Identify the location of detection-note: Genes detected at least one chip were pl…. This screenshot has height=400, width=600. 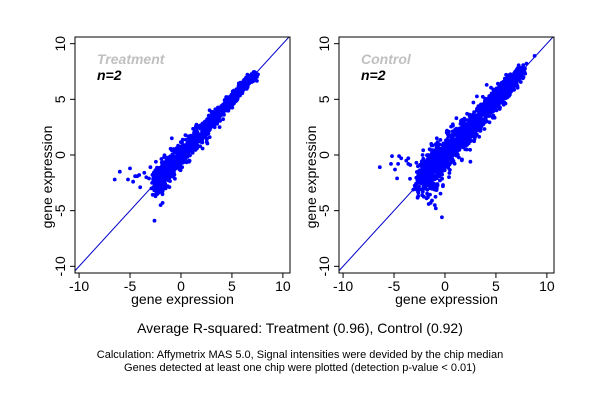
(300, 368).